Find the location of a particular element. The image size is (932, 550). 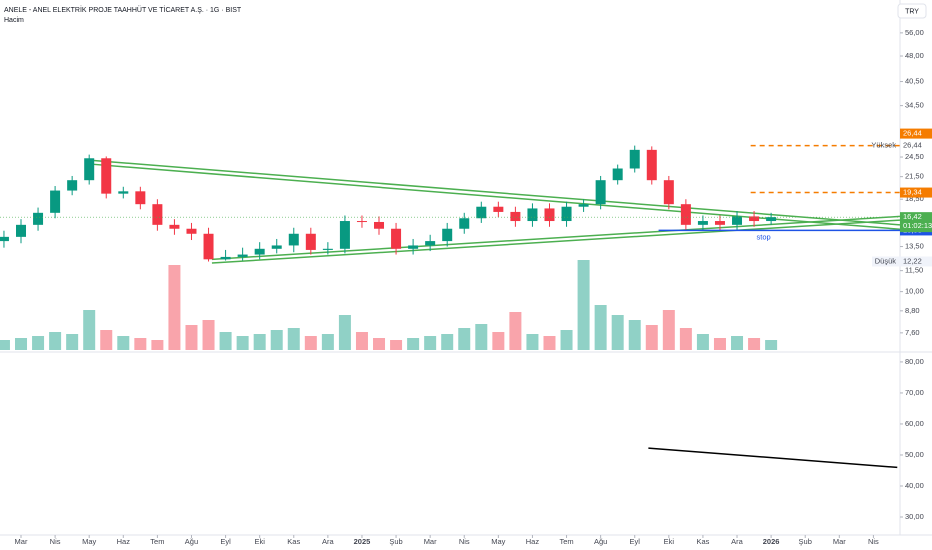

last-price-box is located at coordinates (916, 222).